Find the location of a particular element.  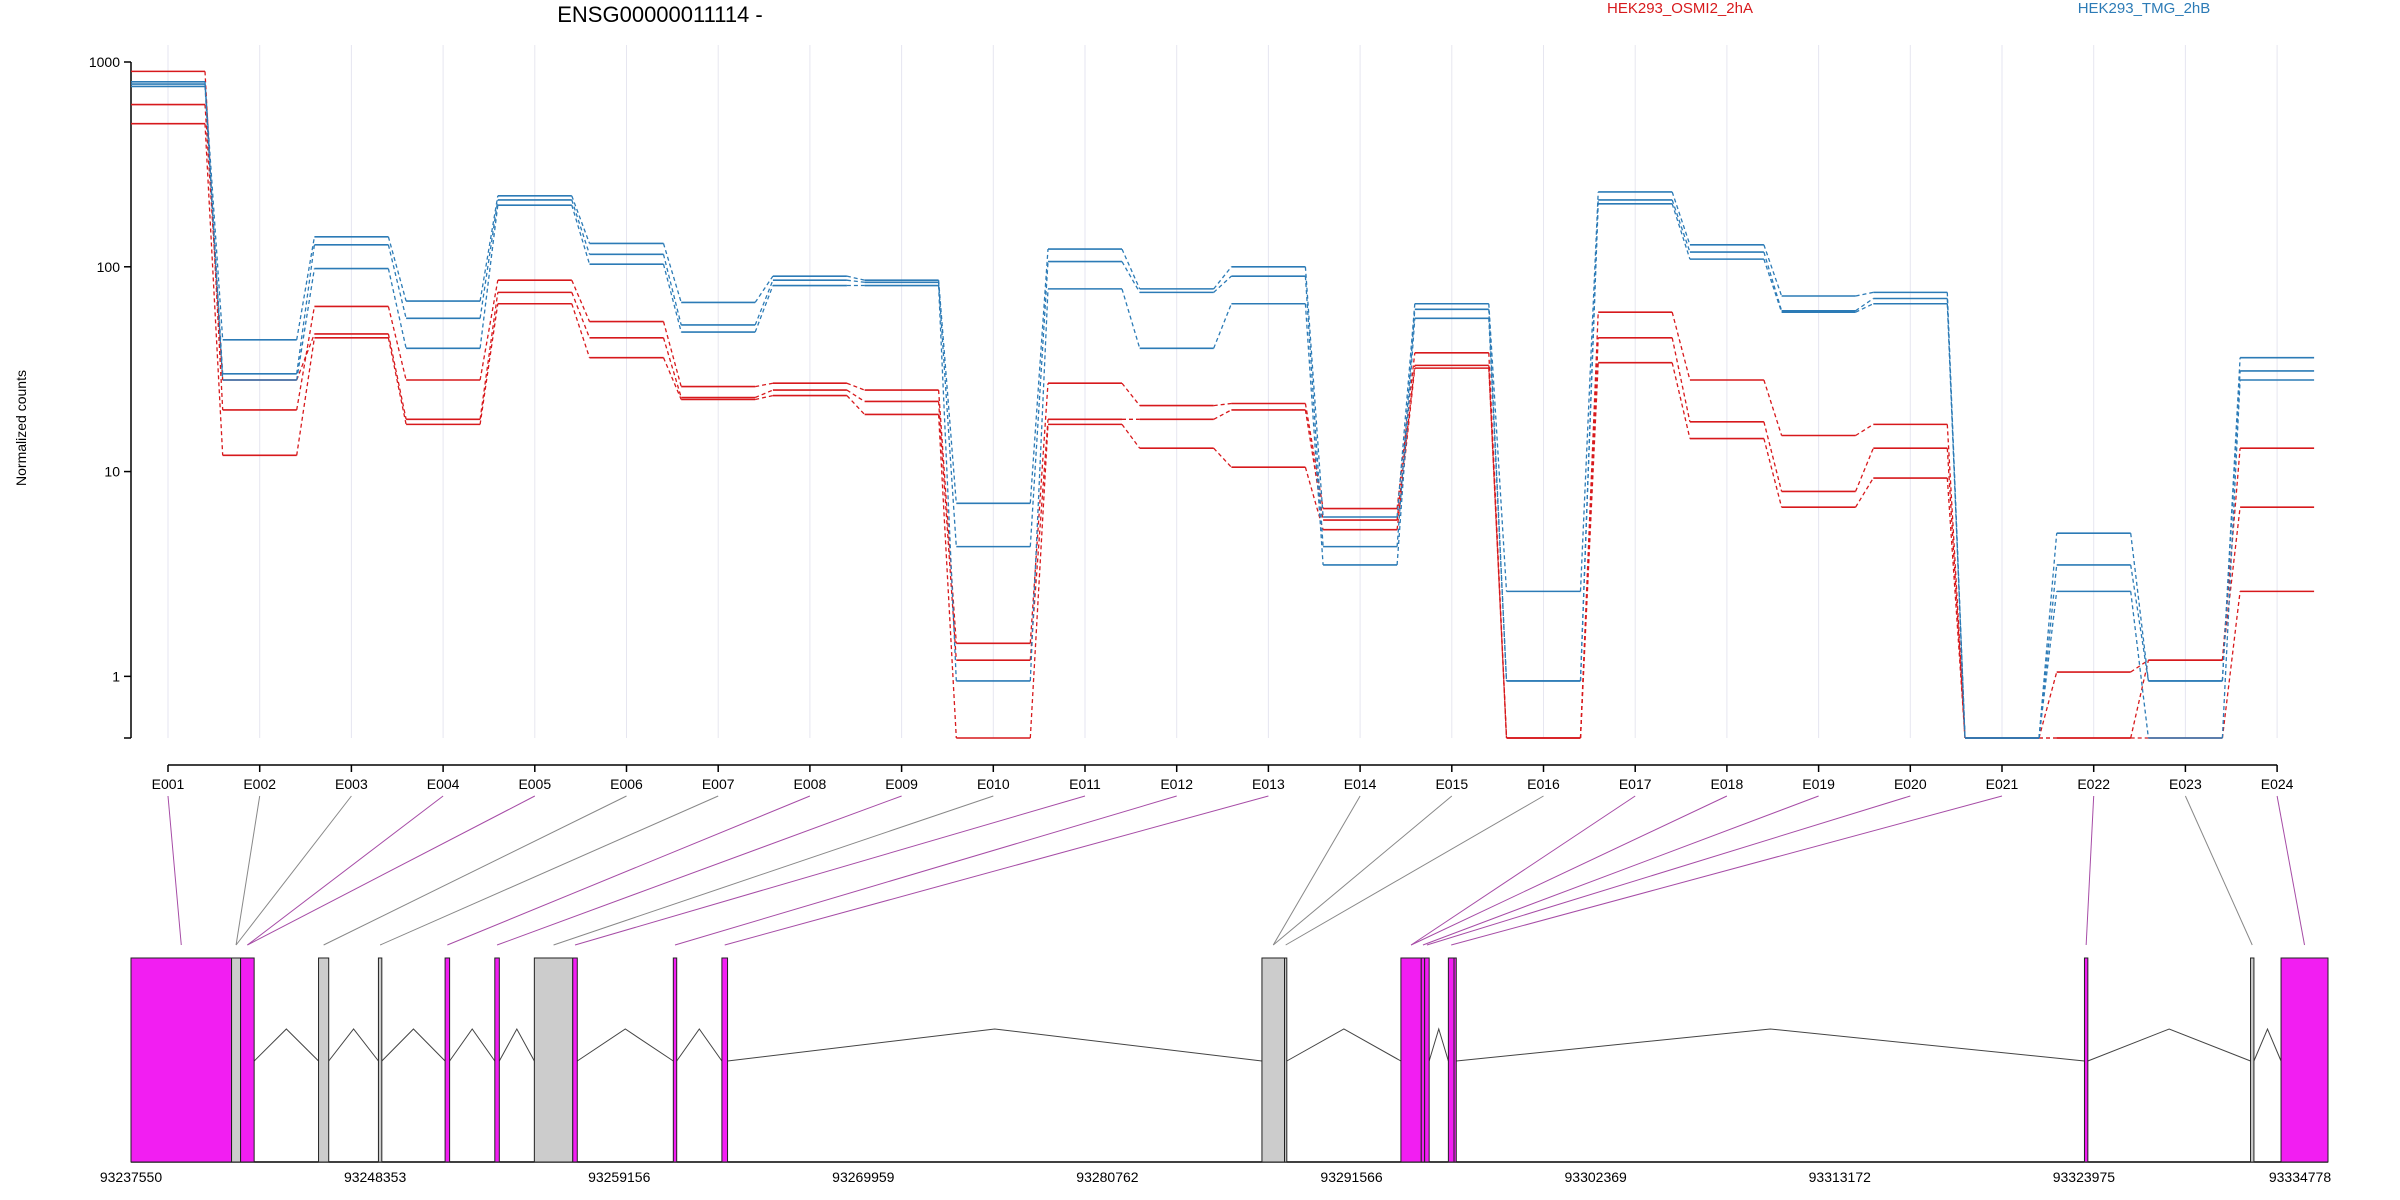

connector-e008 is located at coordinates (629, 870).